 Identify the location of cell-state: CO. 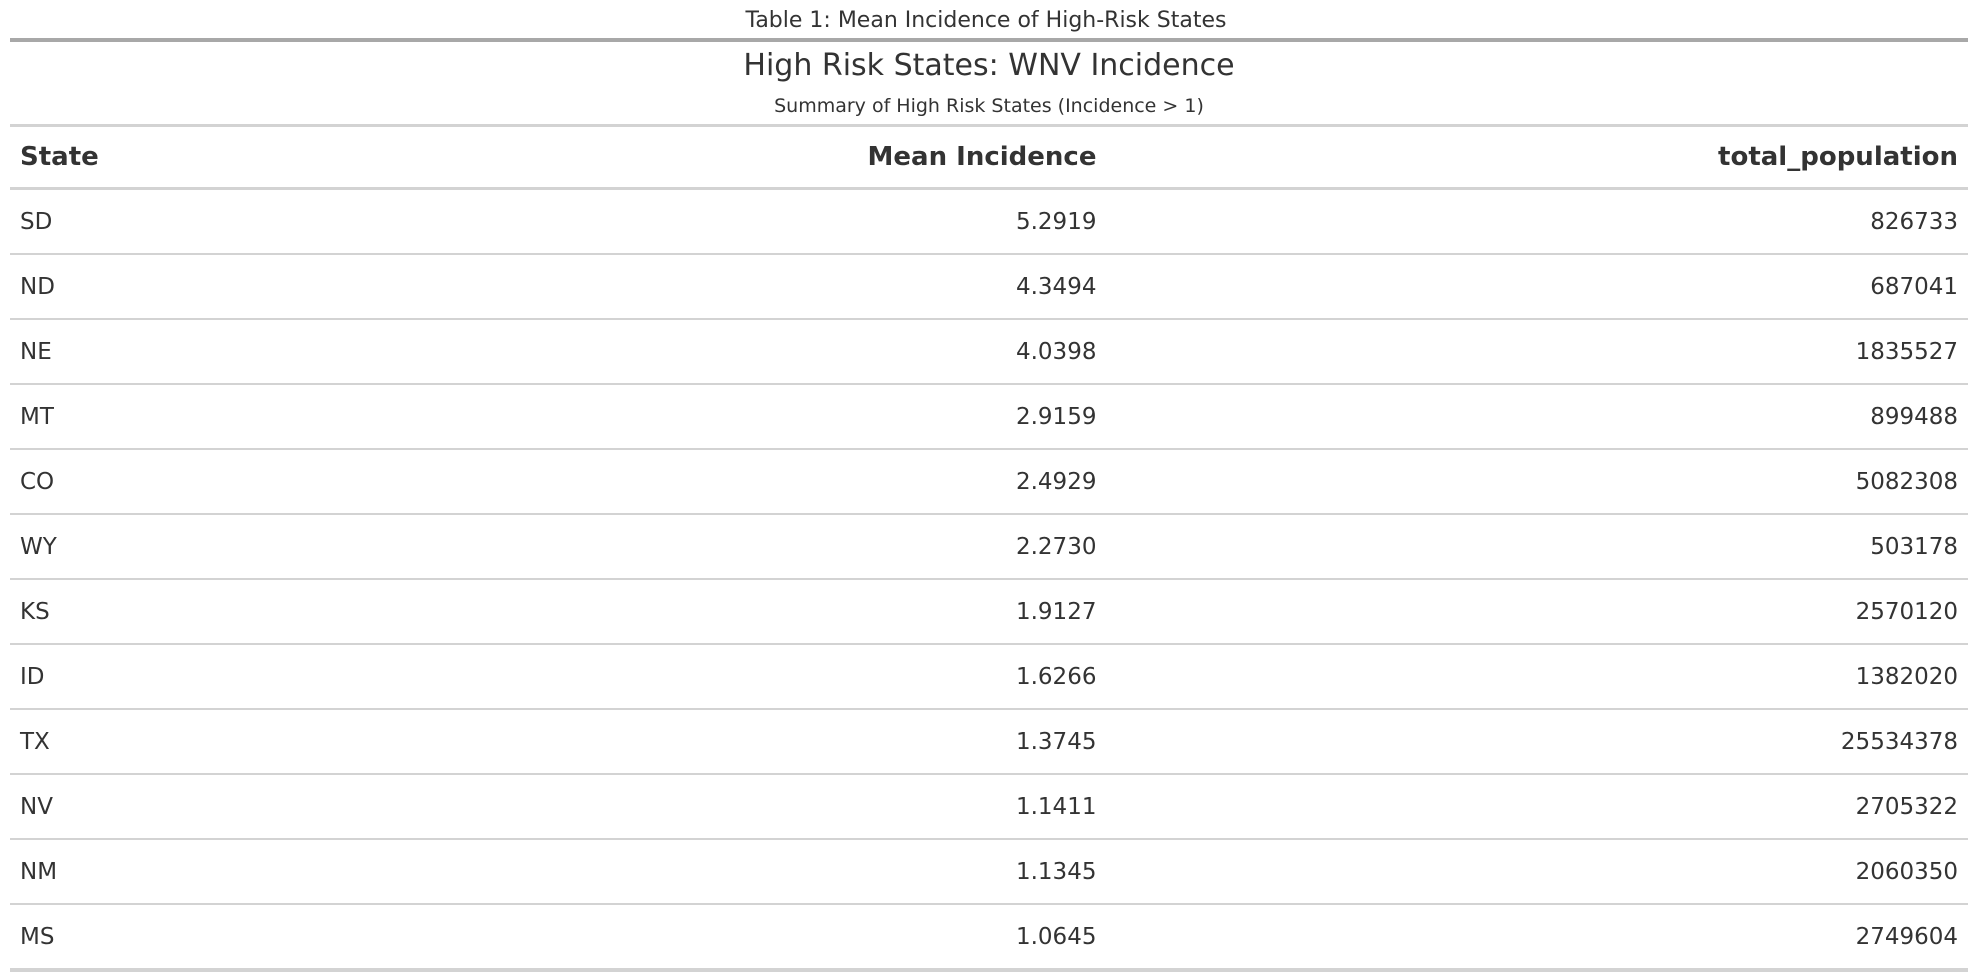
(362, 482).